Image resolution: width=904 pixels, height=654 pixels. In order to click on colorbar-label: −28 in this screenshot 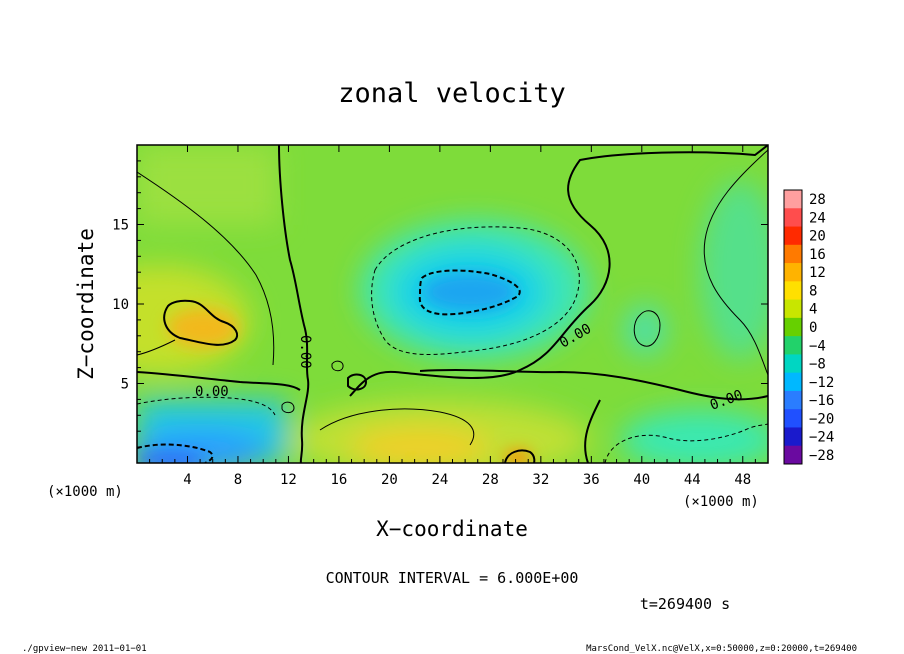, I will do `click(821, 456)`.